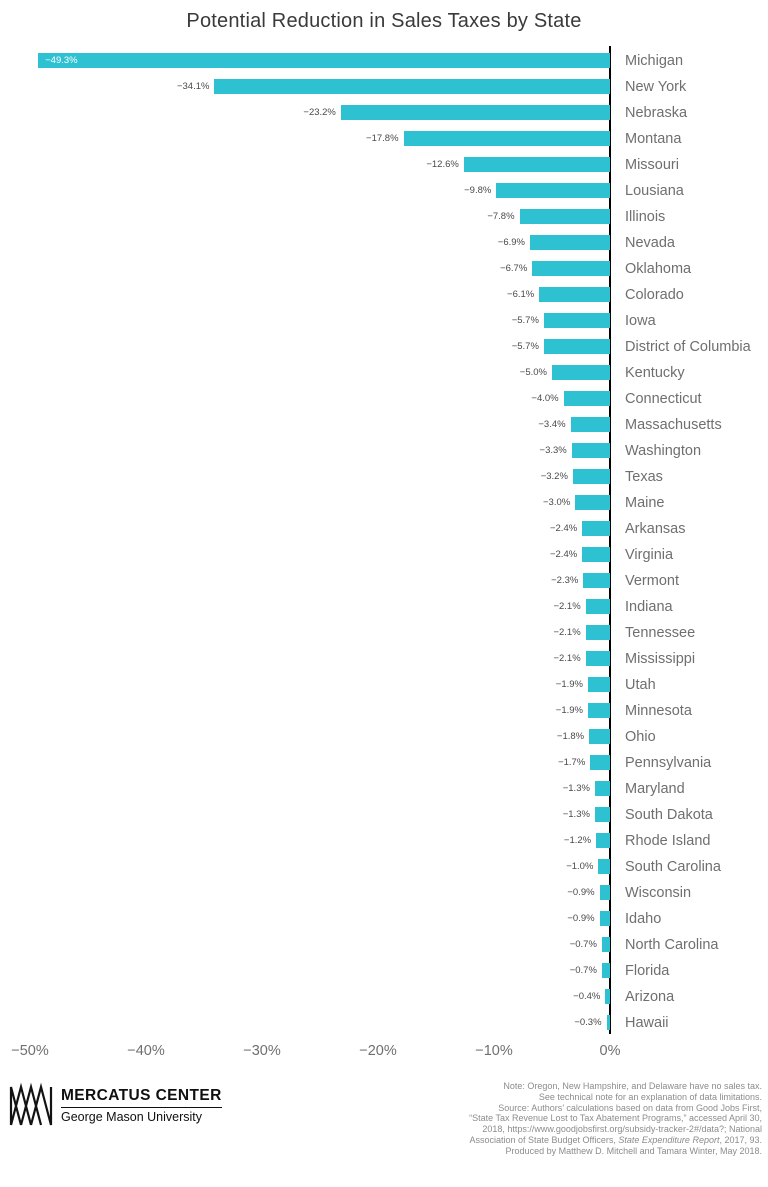 Image resolution: width=768 pixels, height=1187 pixels. What do you see at coordinates (610, 540) in the screenshot?
I see `zero-axis-line` at bounding box center [610, 540].